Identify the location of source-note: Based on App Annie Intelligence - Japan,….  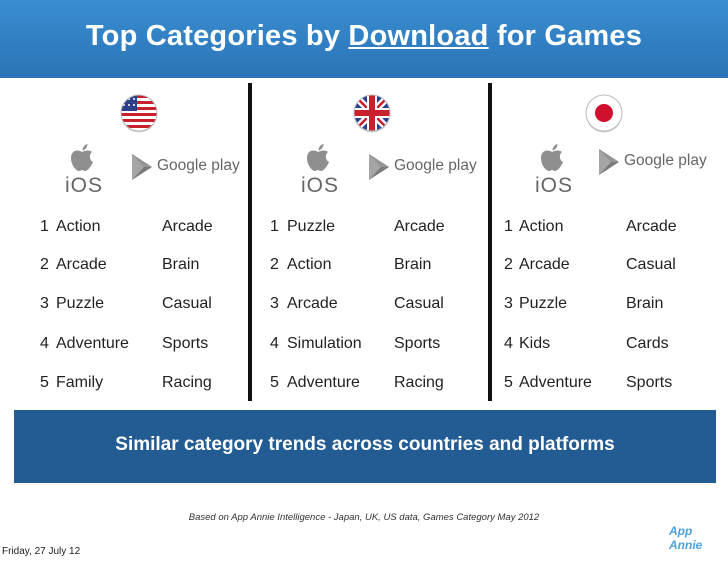
(364, 517).